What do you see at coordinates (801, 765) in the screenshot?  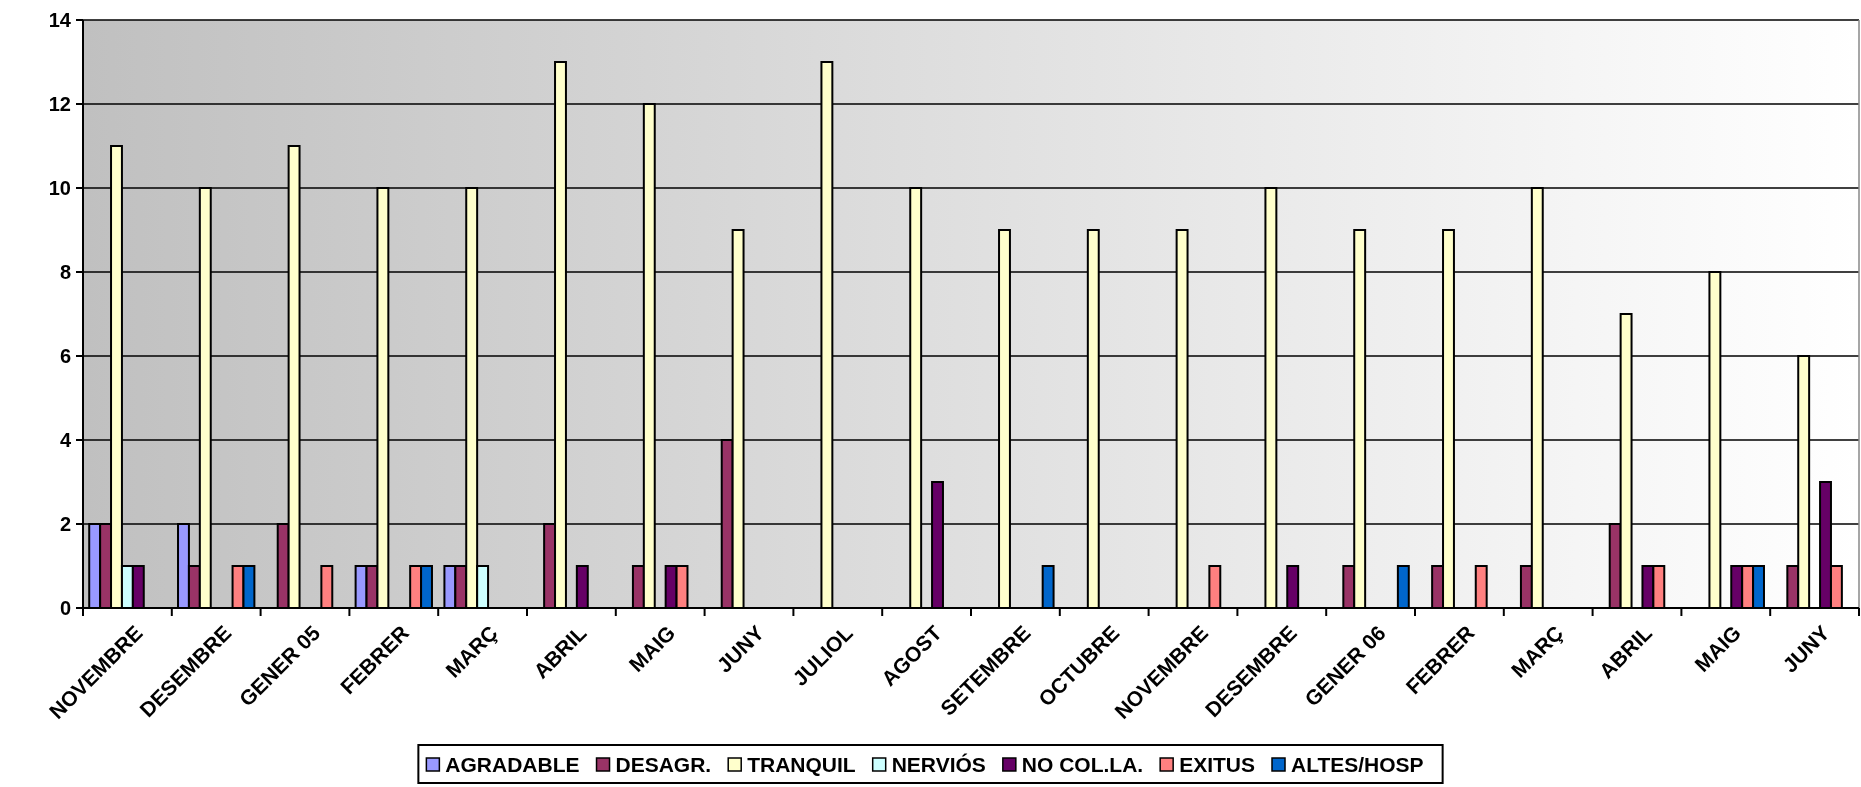 I see `legend-label: TRANQUIL` at bounding box center [801, 765].